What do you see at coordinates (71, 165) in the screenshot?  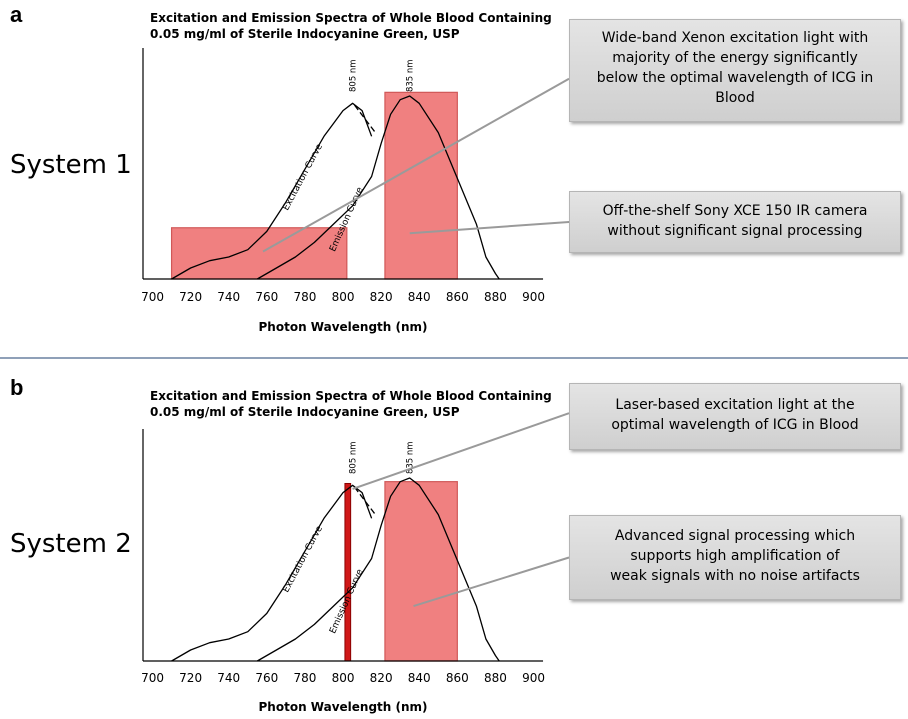 I see `system-label: System 1` at bounding box center [71, 165].